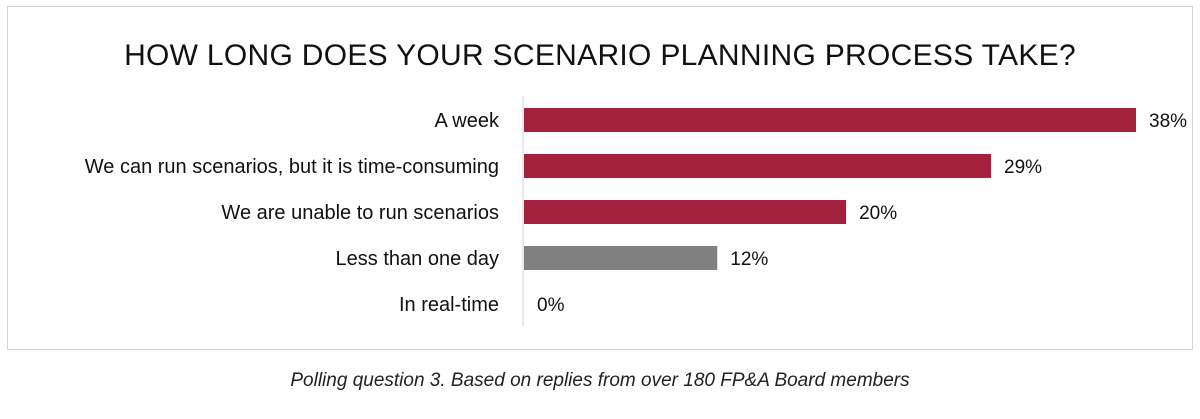 This screenshot has width=1200, height=419. What do you see at coordinates (417, 259) in the screenshot?
I see `category-label: Less than one day` at bounding box center [417, 259].